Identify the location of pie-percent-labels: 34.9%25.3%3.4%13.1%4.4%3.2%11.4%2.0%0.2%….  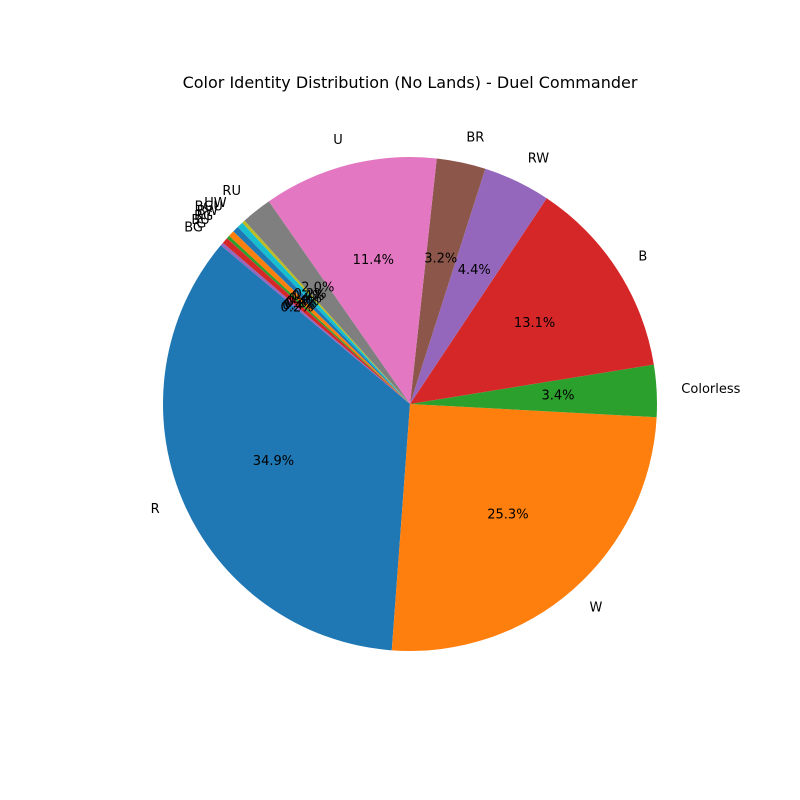
(414, 387).